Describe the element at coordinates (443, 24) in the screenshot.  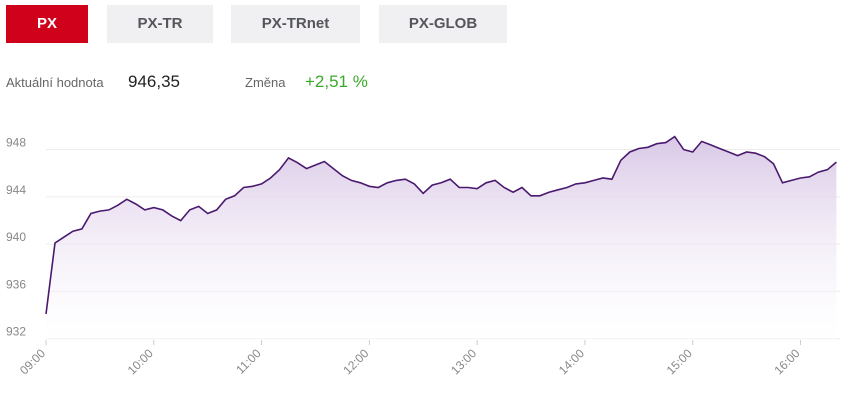
I see `tab: PX-GLOB` at that location.